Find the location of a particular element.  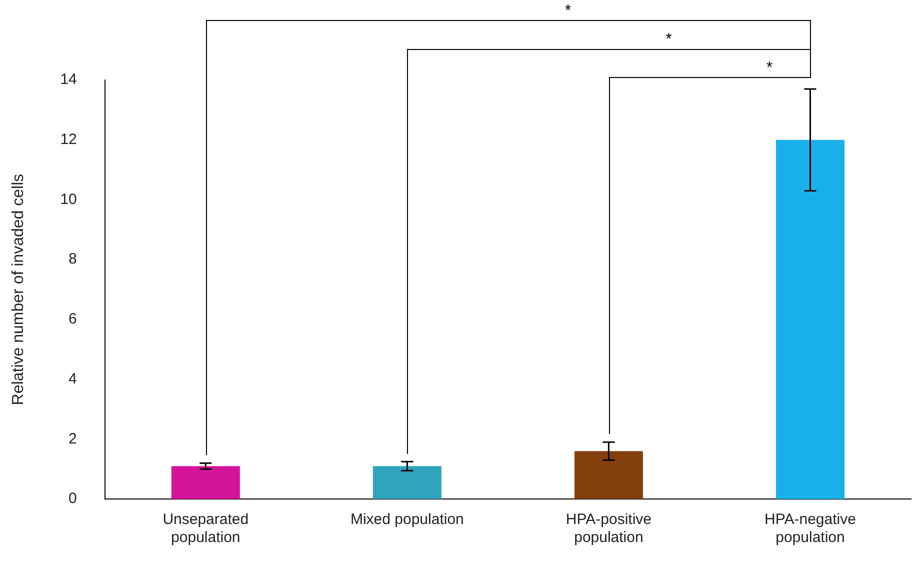

y-tick-label: 12 is located at coordinates (68, 139).